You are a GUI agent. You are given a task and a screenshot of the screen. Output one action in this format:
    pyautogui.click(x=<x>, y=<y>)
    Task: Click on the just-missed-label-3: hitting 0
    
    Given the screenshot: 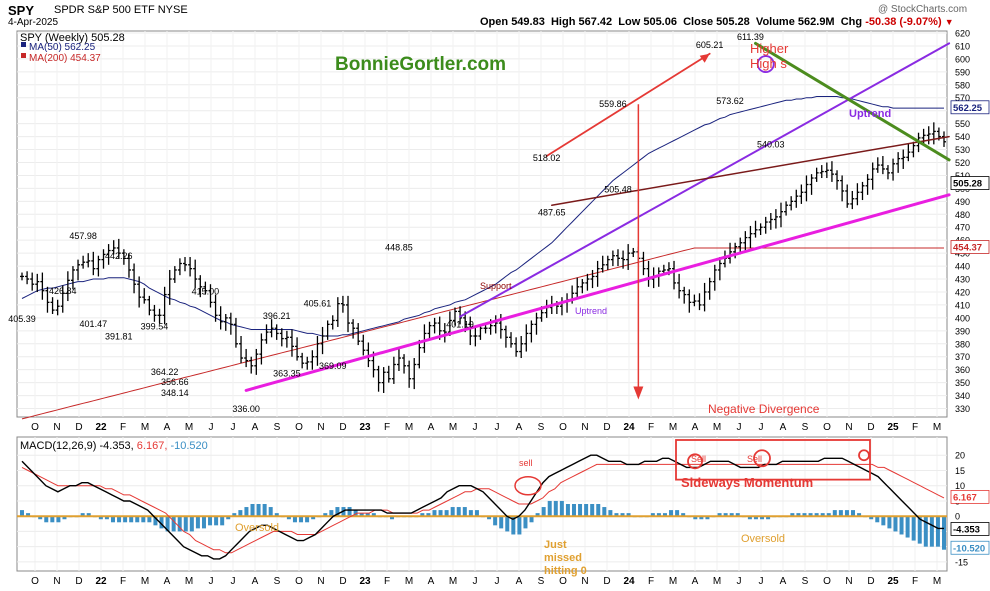 What is the action you would take?
    pyautogui.click(x=565, y=571)
    